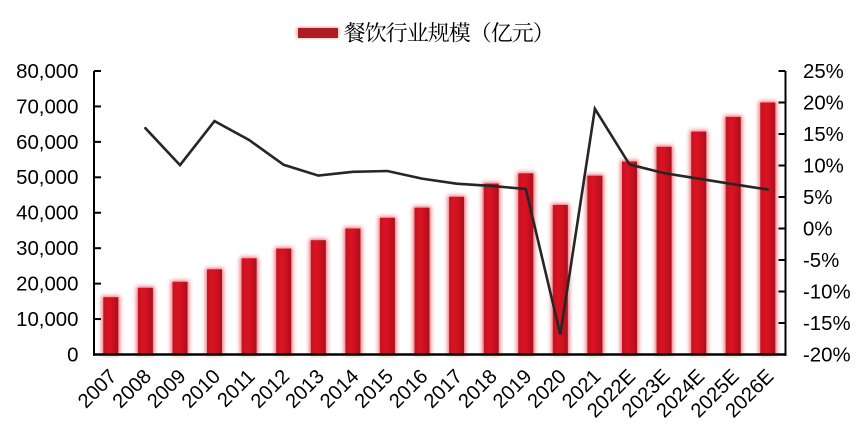 This screenshot has width=866, height=439. What do you see at coordinates (823, 166) in the screenshot?
I see `svg-text: 10%` at bounding box center [823, 166].